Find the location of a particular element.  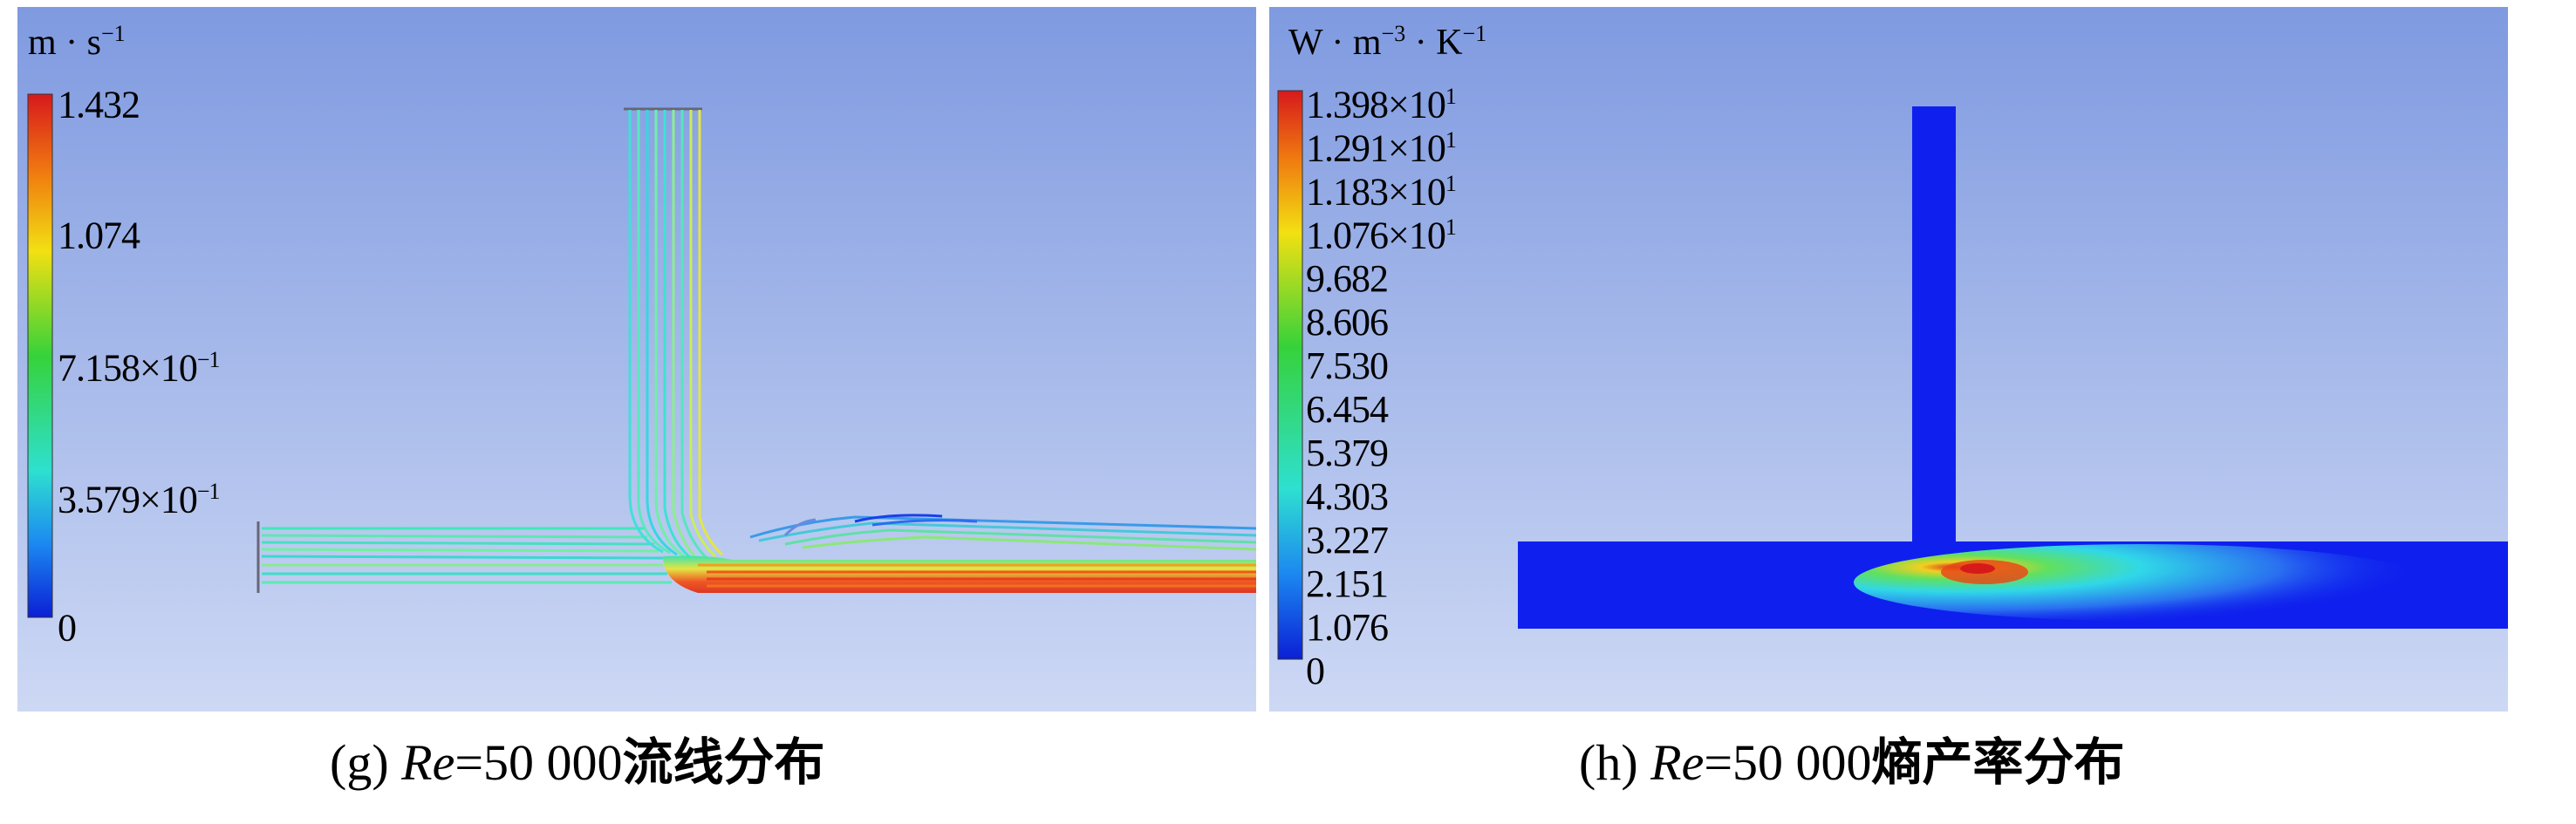

high-velocity-jet is located at coordinates (959, 574).